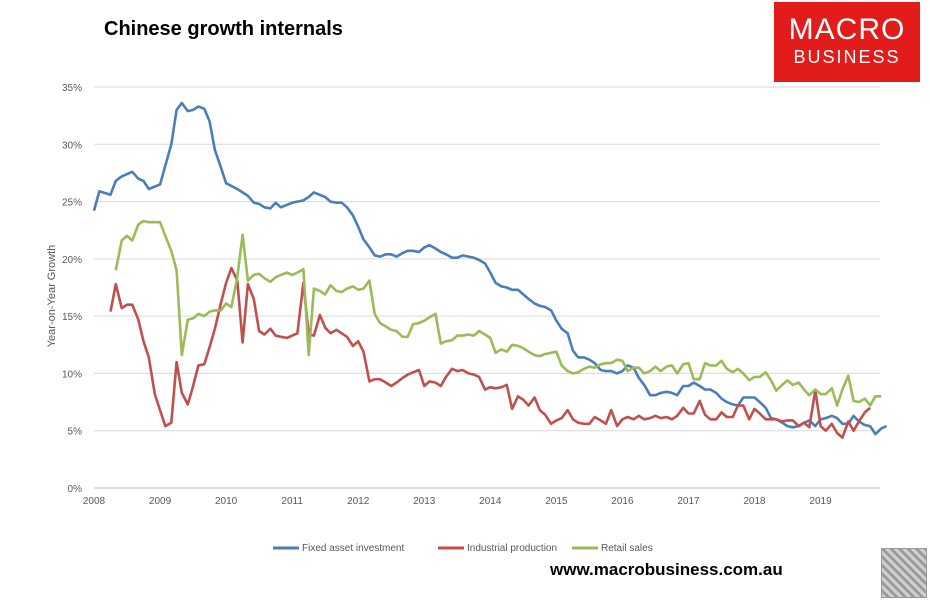  Describe the element at coordinates (353, 548) in the screenshot. I see `legend-label: Fixed asset investment` at that location.